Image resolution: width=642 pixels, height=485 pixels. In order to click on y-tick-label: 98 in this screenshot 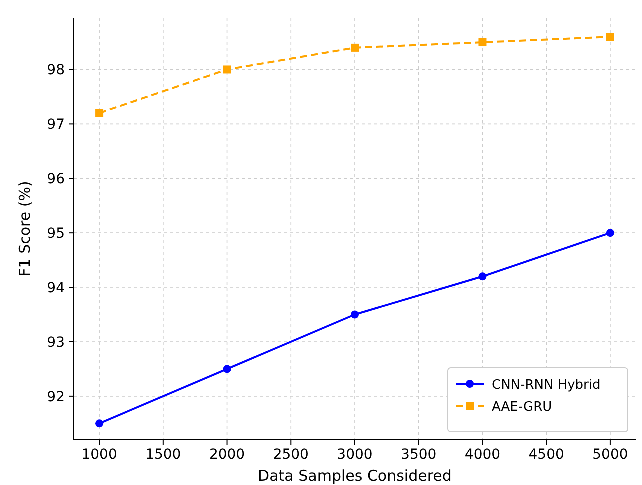, I will do `click(56, 70)`.